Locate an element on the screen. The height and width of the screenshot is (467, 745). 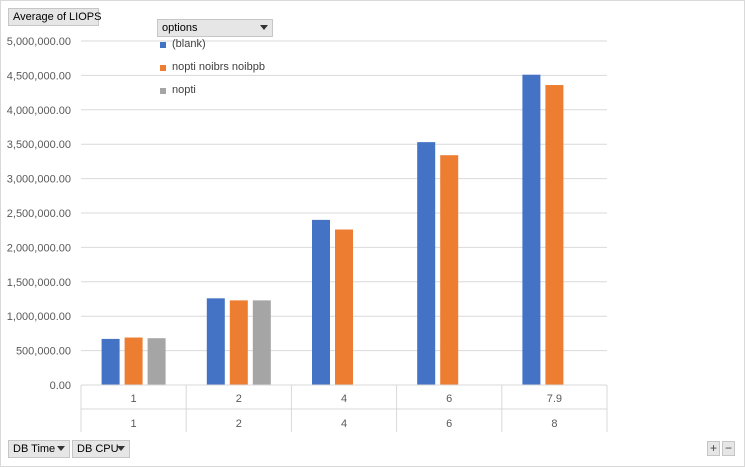
x-group-label: 1 is located at coordinates (134, 424).